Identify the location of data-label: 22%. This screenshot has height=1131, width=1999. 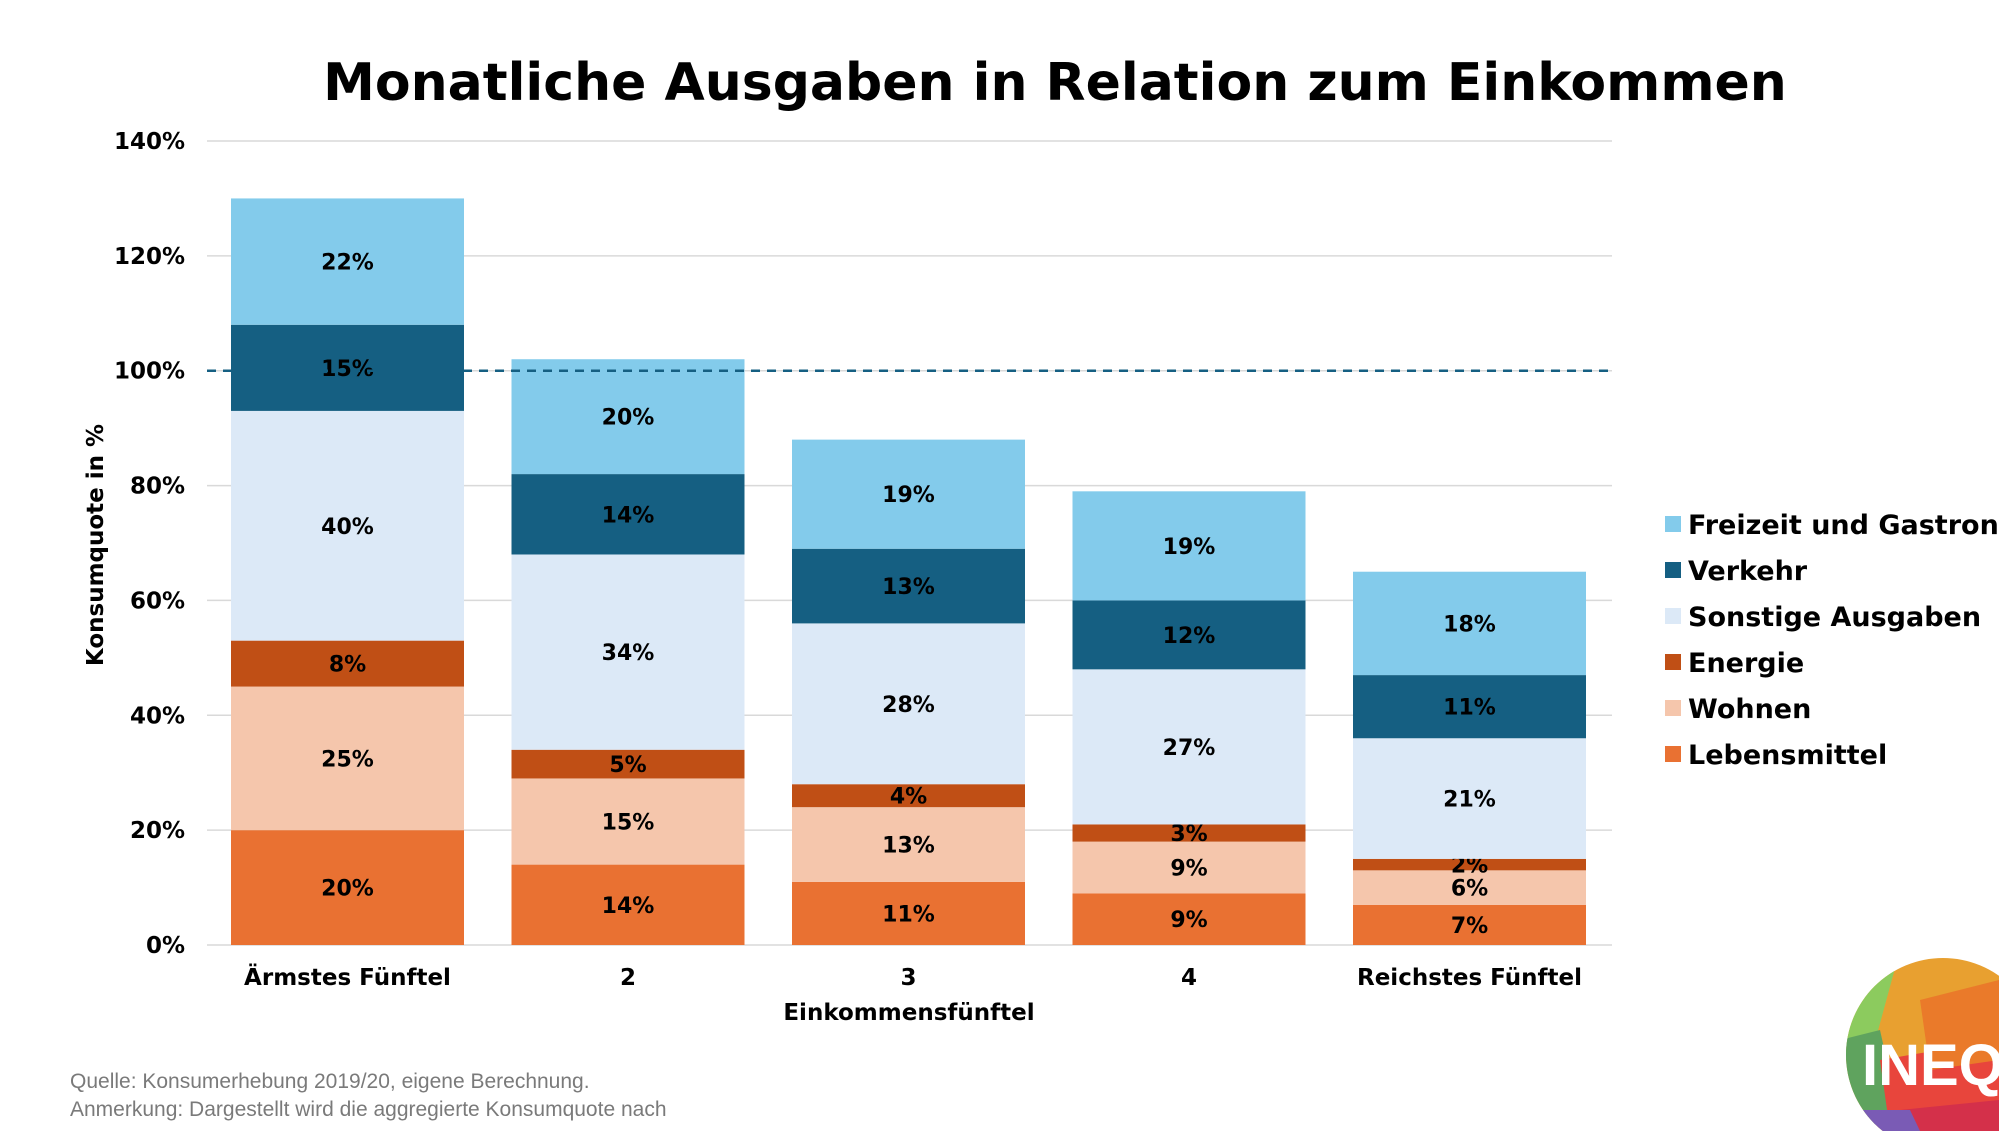
(347, 263).